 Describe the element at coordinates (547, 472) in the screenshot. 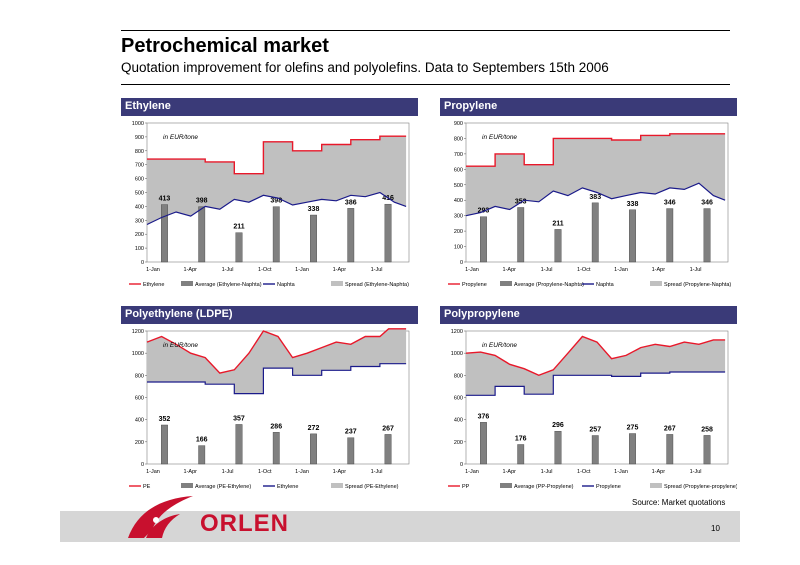

I see `chart-3-xtick-label-2: 1-Jul` at that location.